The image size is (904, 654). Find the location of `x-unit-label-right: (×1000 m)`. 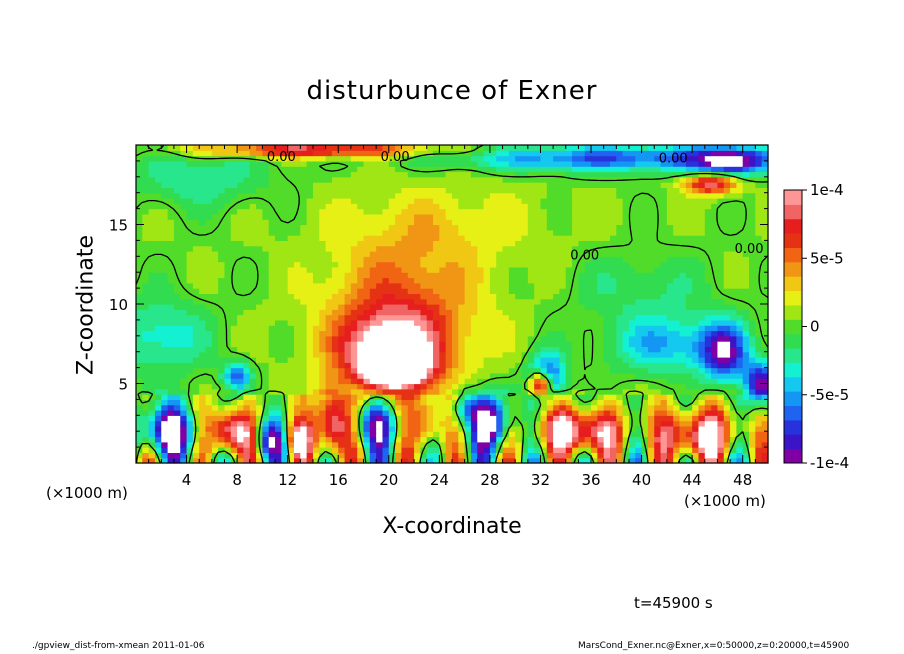

x-unit-label-right: (×1000 m) is located at coordinates (725, 501).